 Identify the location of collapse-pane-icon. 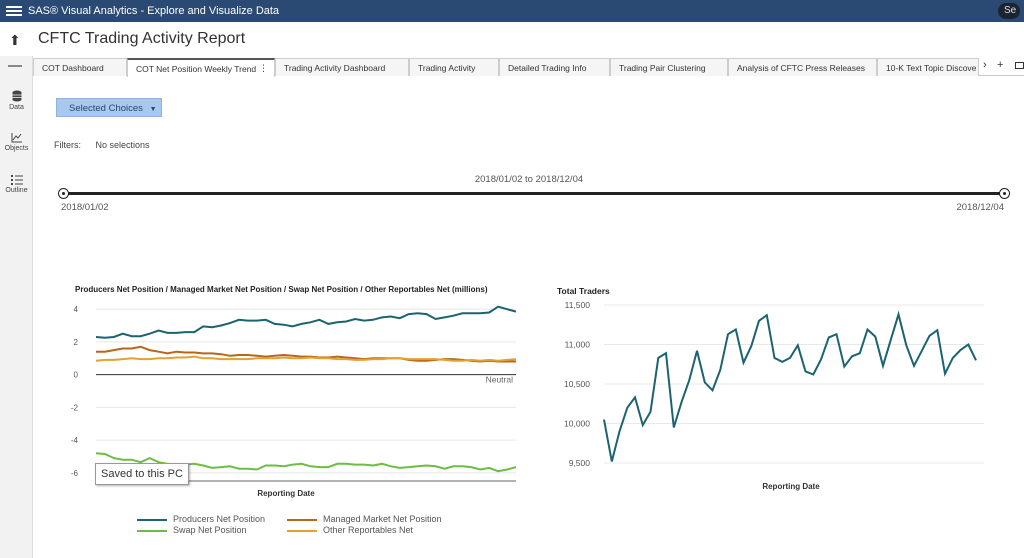
(15, 66).